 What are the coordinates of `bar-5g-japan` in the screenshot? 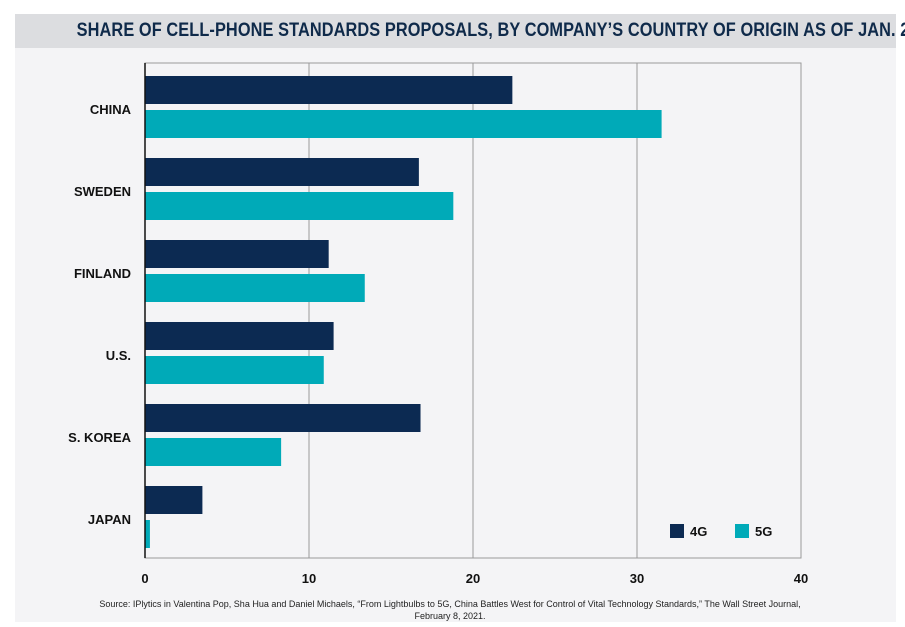 It's located at (147, 534).